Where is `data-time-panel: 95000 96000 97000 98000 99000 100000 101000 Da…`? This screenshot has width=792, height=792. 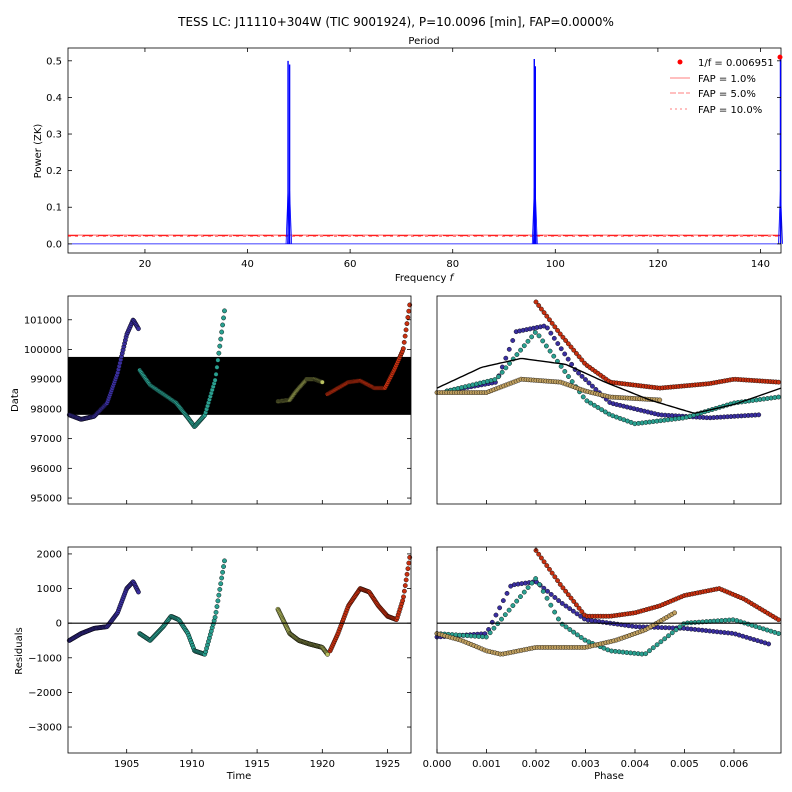
data-time-panel: 95000 96000 97000 98000 99000 100000 101000 Da… is located at coordinates (211, 400).